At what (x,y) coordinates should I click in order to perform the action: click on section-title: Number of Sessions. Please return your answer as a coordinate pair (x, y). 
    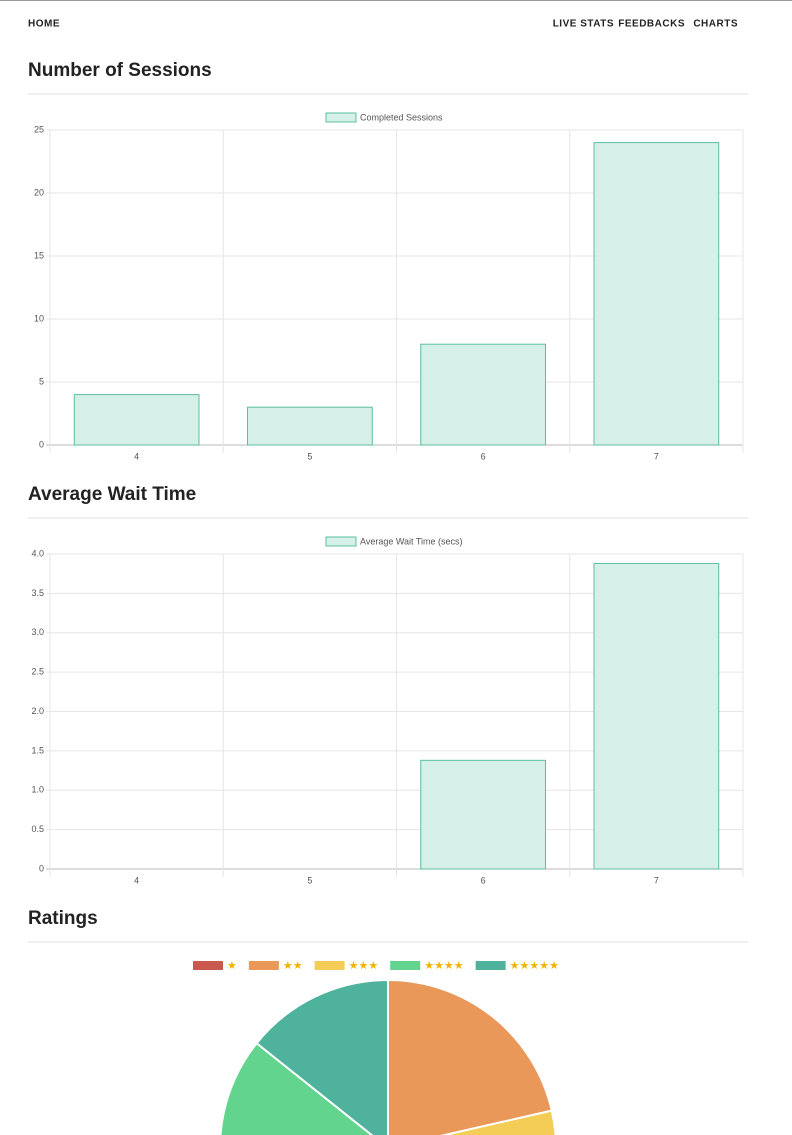
    Looking at the image, I should click on (120, 70).